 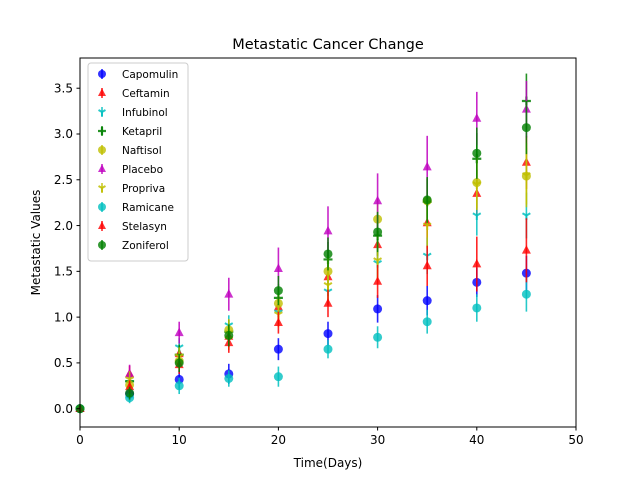 I want to click on y-tick-label: 1.5, so click(x=63, y=272).